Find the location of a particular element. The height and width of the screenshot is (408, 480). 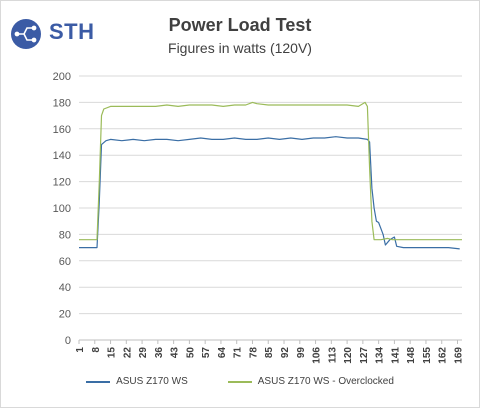

x-tick-label: 99 is located at coordinates (301, 353).